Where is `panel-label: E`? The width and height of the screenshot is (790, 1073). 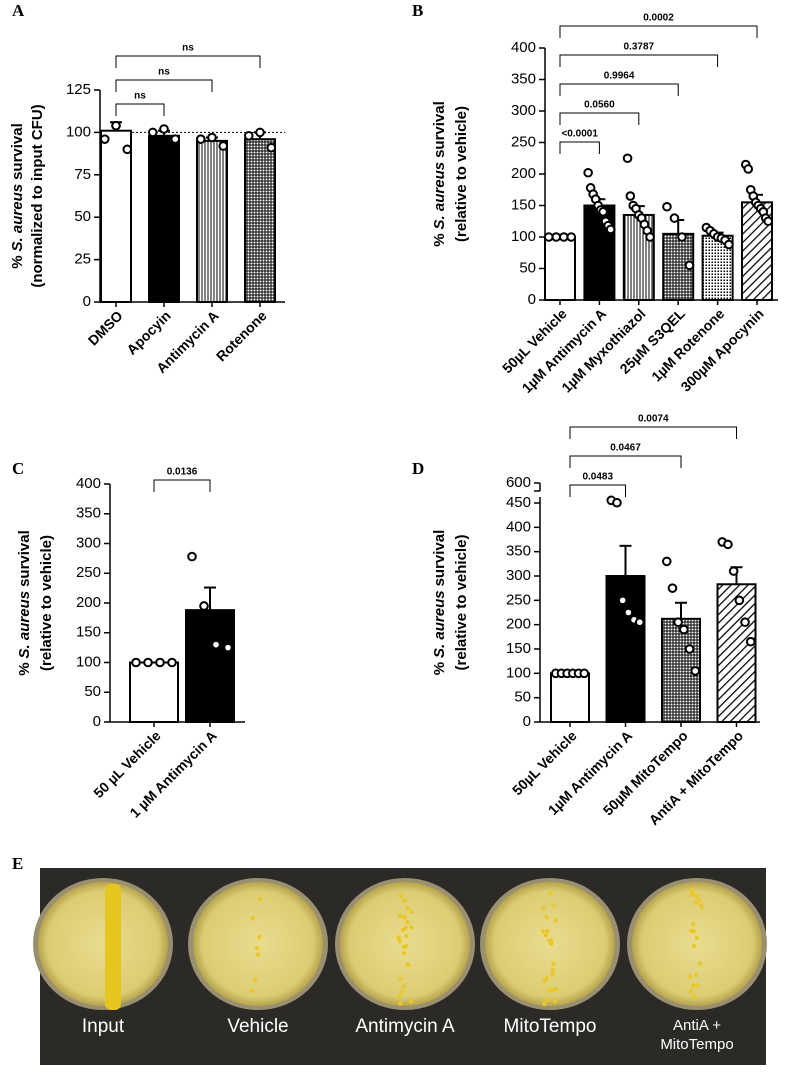 panel-label: E is located at coordinates (17, 863).